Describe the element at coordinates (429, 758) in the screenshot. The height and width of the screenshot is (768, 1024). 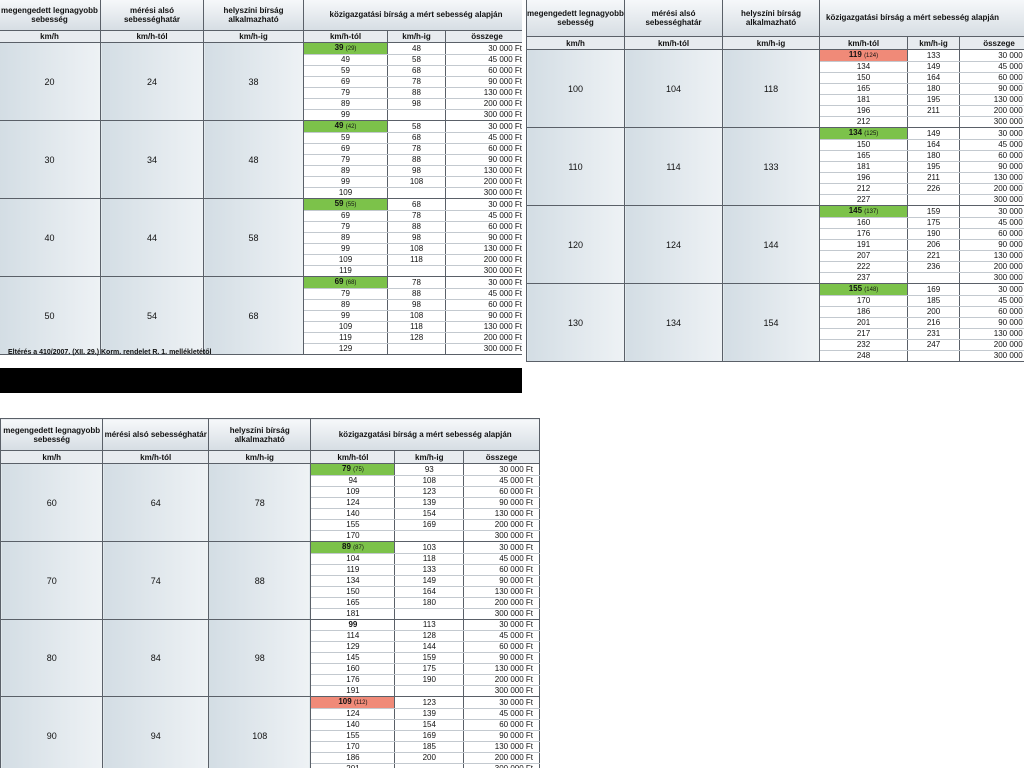
I see `cell-measured-to: 200` at that location.